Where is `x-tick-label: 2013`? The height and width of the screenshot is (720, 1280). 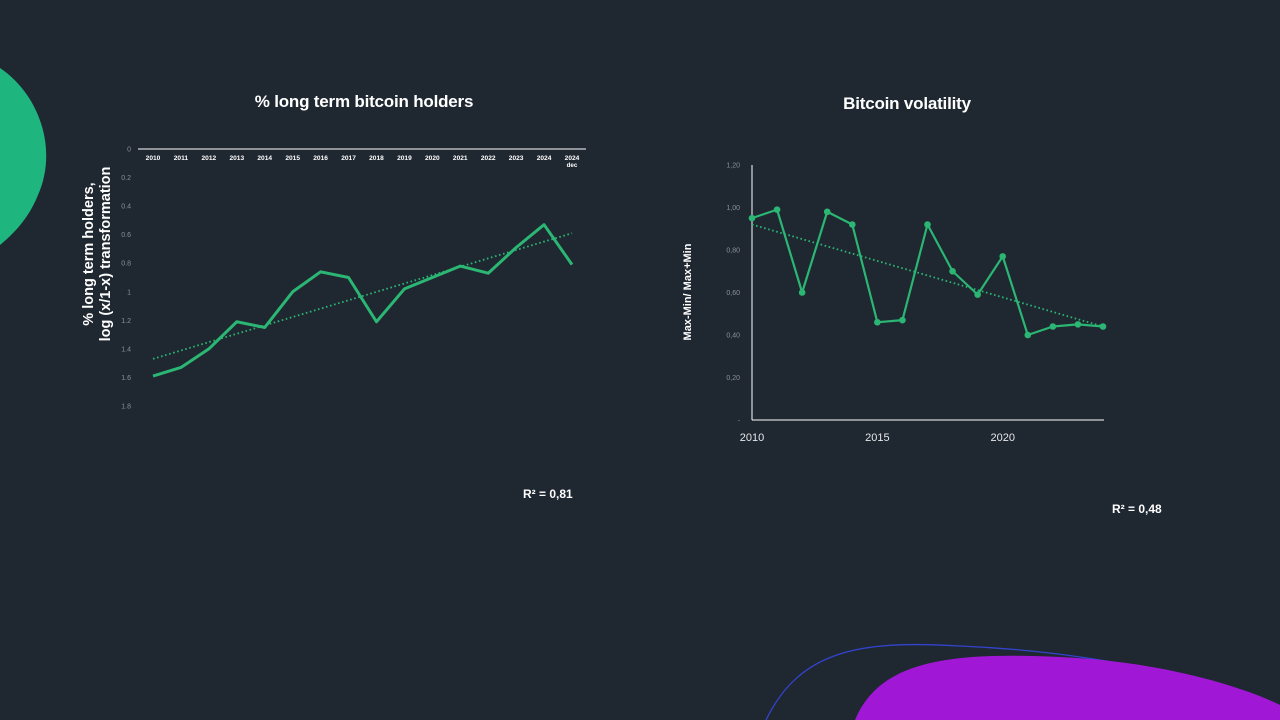 x-tick-label: 2013 is located at coordinates (236, 158).